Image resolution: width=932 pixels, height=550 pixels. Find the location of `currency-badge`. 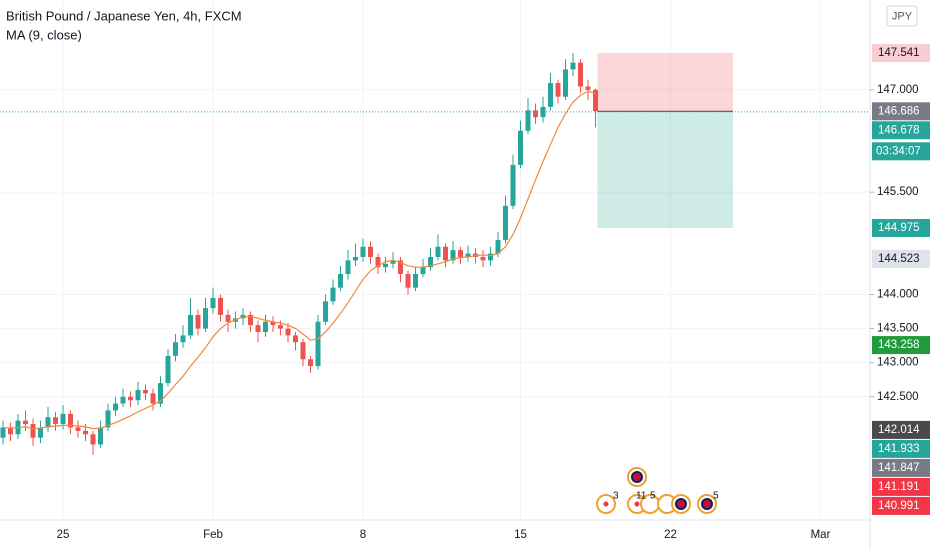

currency-badge is located at coordinates (902, 16).